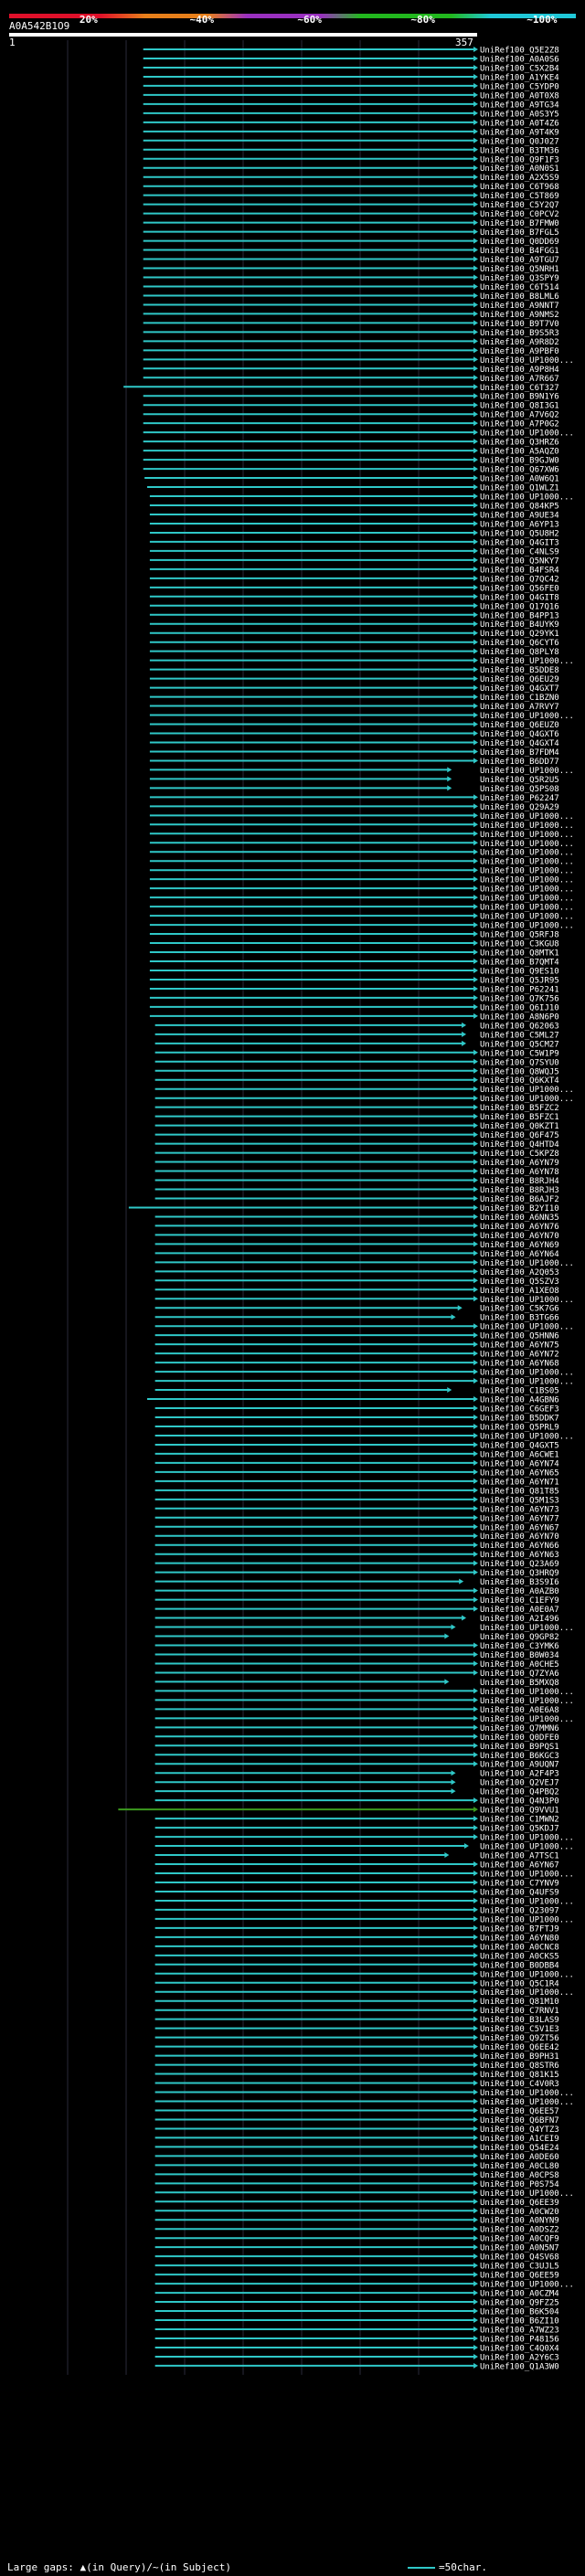  What do you see at coordinates (519, 86) in the screenshot?
I see `hit-label: UniRef100_C5YDP0` at bounding box center [519, 86].